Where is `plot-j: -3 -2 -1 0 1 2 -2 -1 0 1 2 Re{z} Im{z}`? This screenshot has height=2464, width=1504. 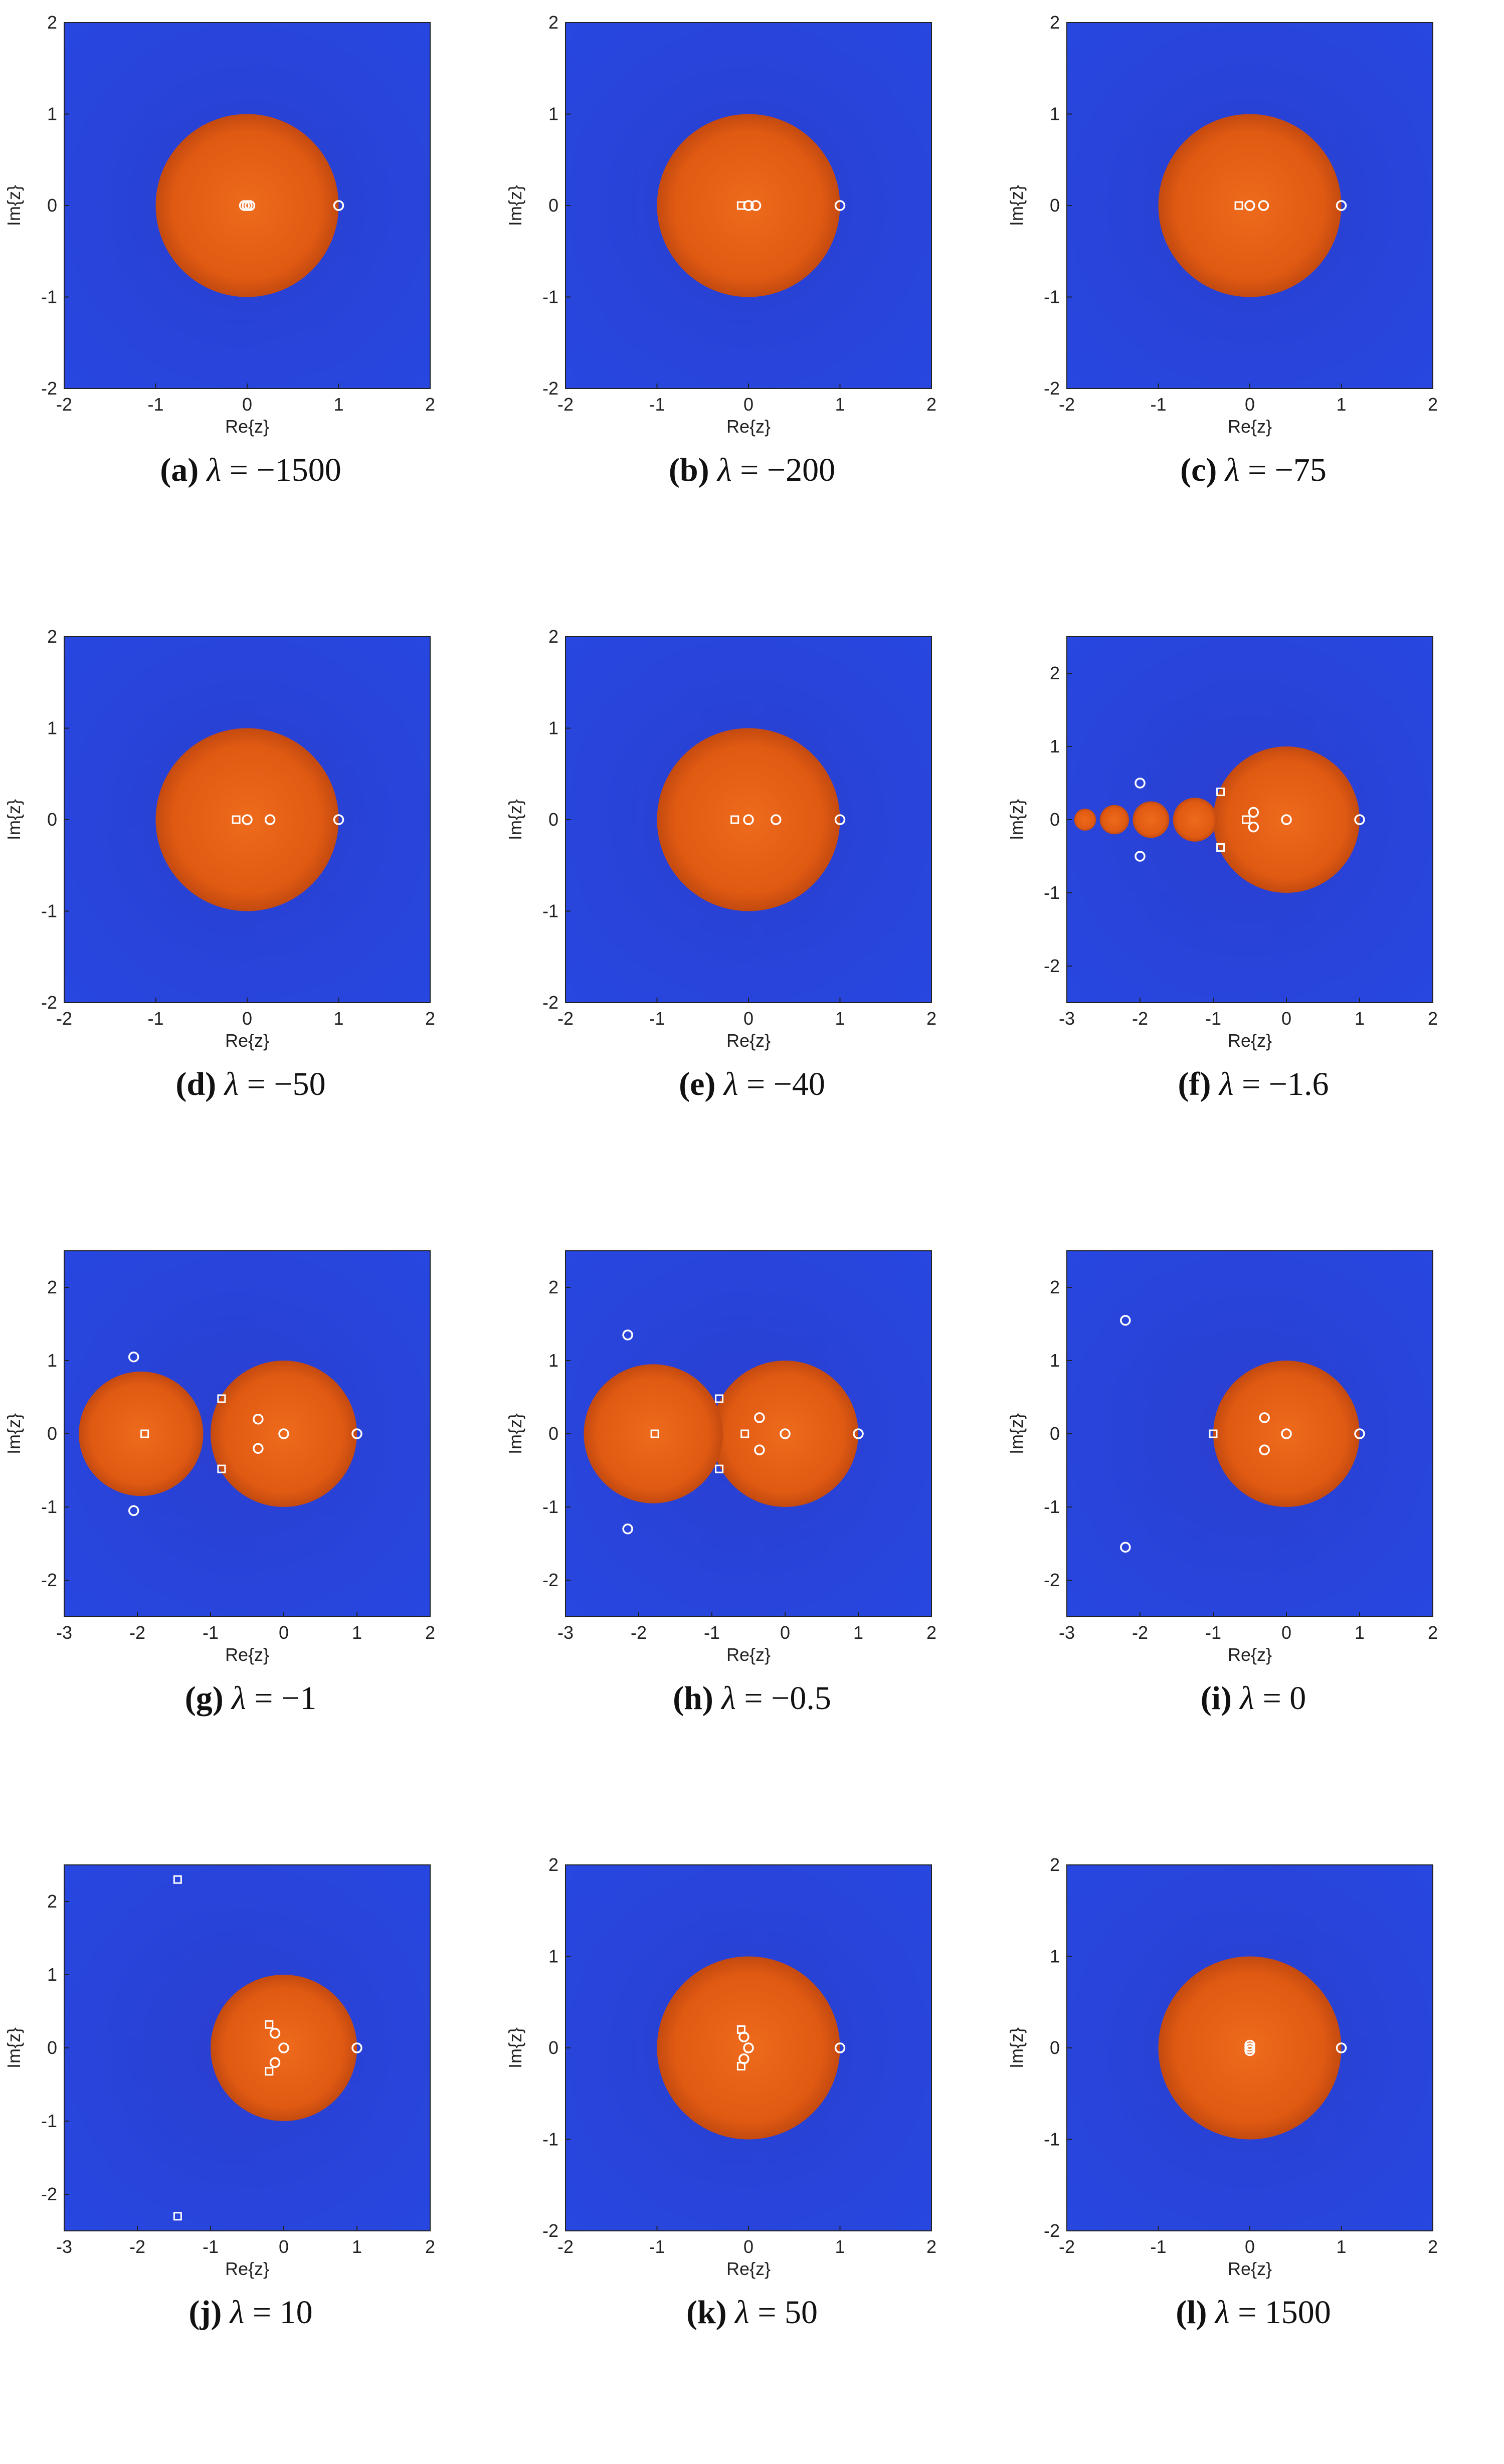 plot-j: -3 -2 -1 0 1 2 -2 -1 0 1 2 Re{z} Im{z} is located at coordinates (219, 2072).